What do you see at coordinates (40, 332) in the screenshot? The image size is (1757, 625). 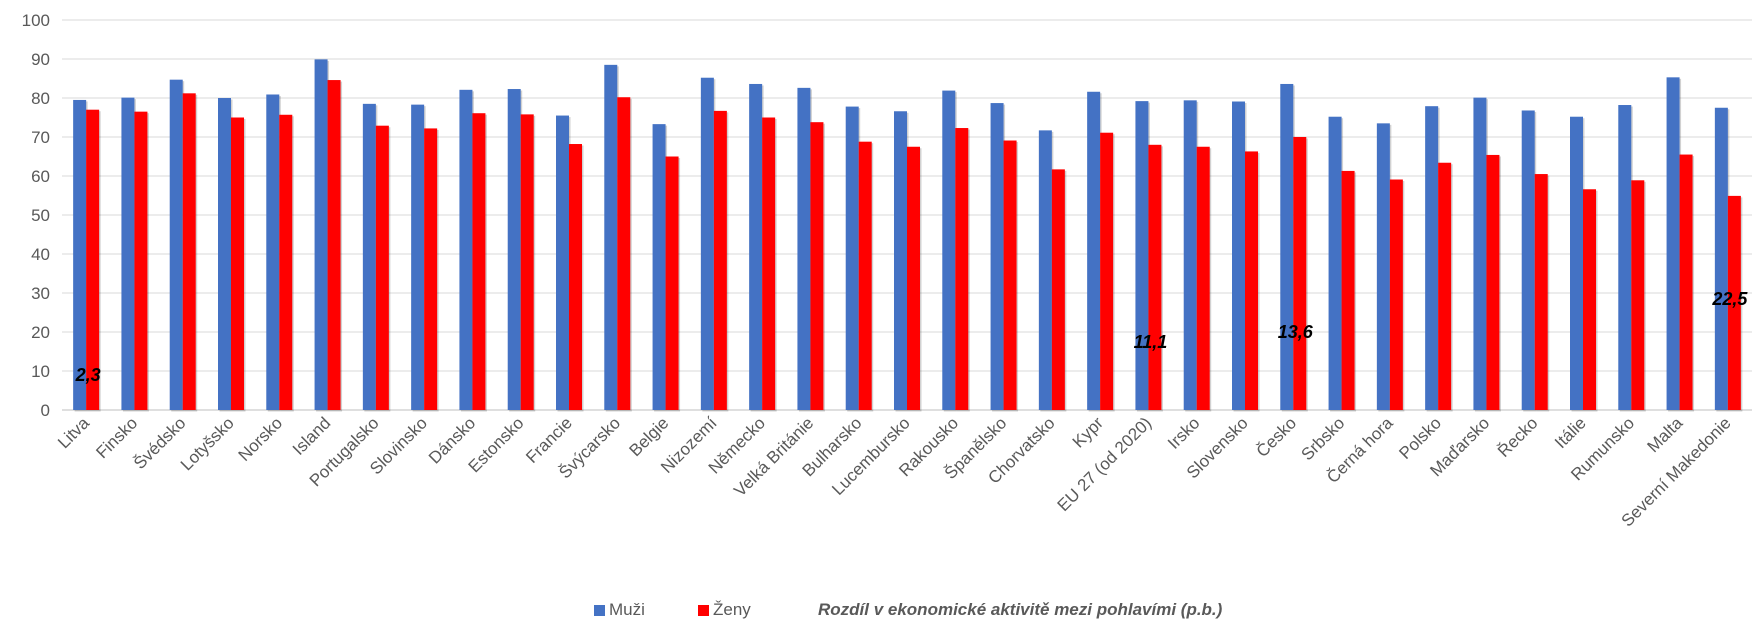 I see `y-tick-label: 20` at bounding box center [40, 332].